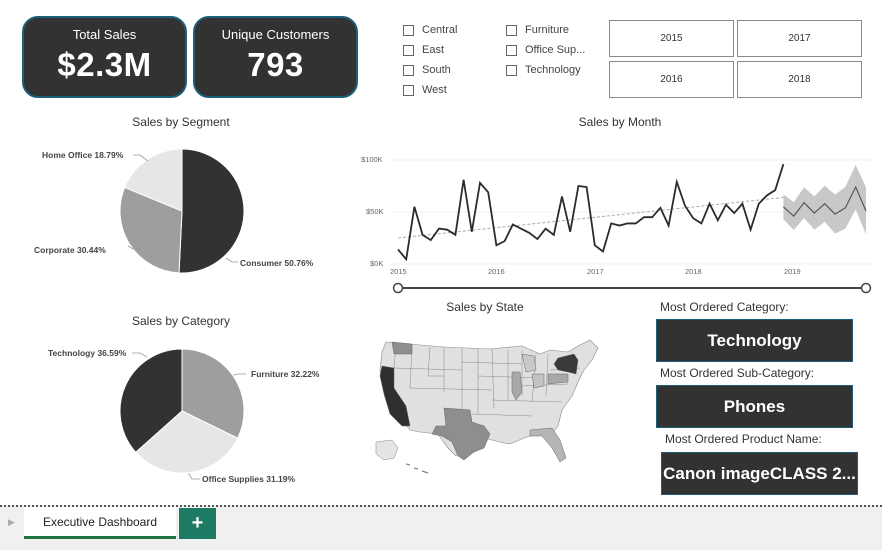 The height and width of the screenshot is (550, 882). I want to click on state-illinois, so click(517, 386).